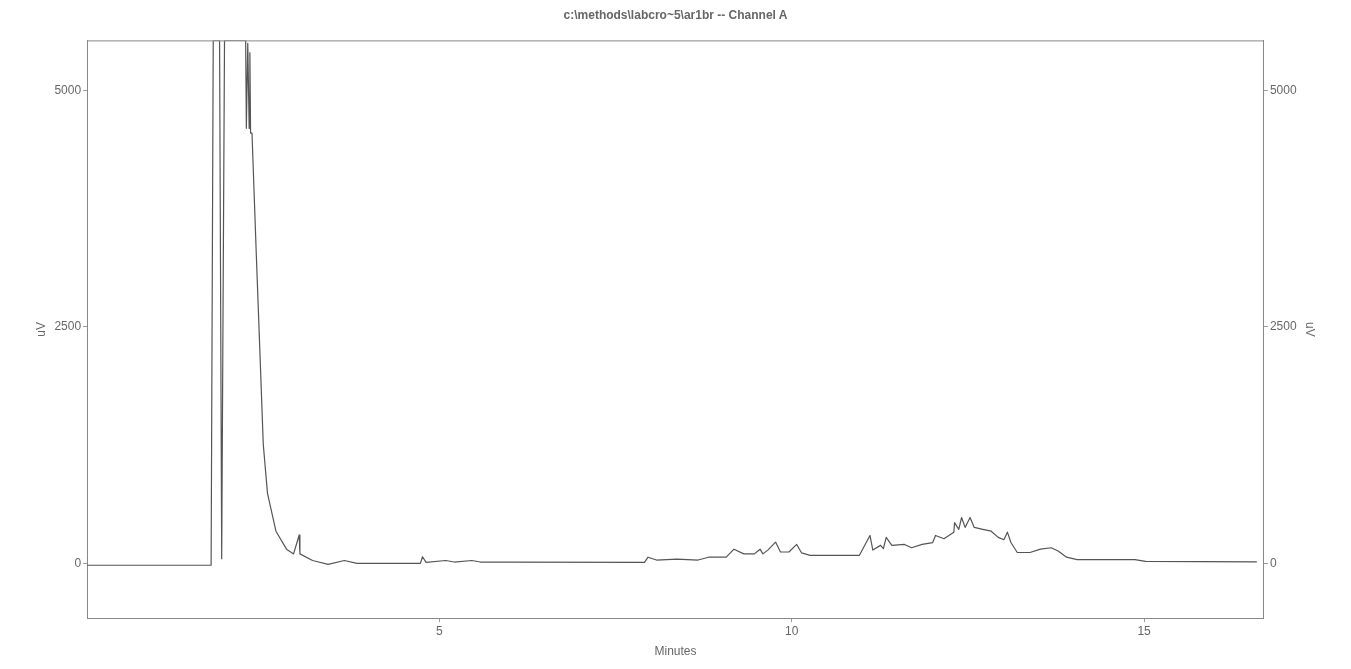  Describe the element at coordinates (792, 630) in the screenshot. I see `x-tick-label: 10` at that location.